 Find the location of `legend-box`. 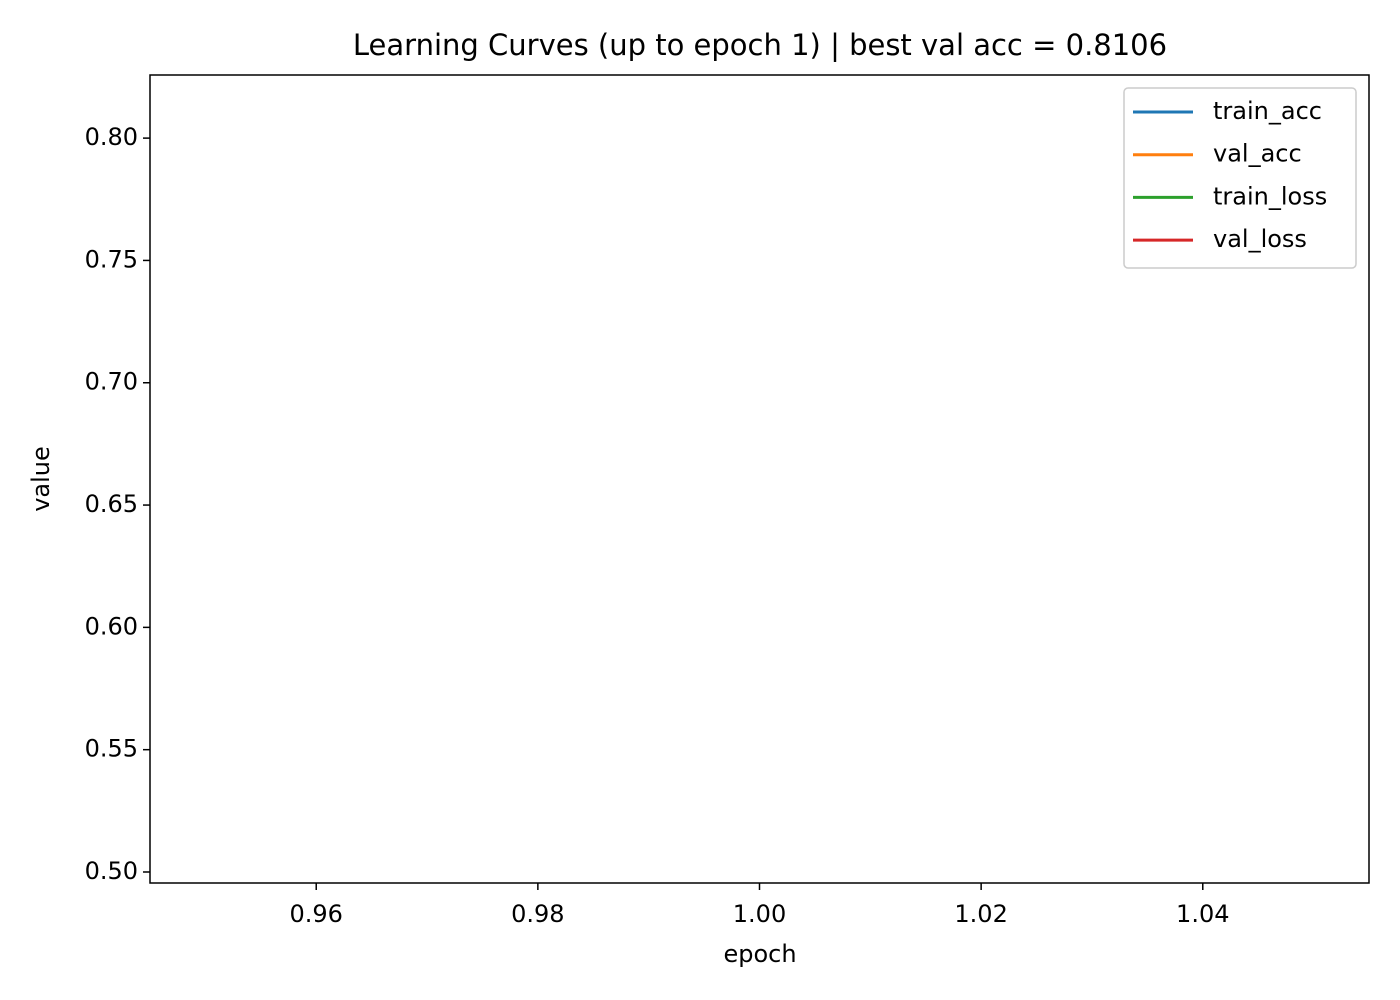

legend-box is located at coordinates (1240, 178).